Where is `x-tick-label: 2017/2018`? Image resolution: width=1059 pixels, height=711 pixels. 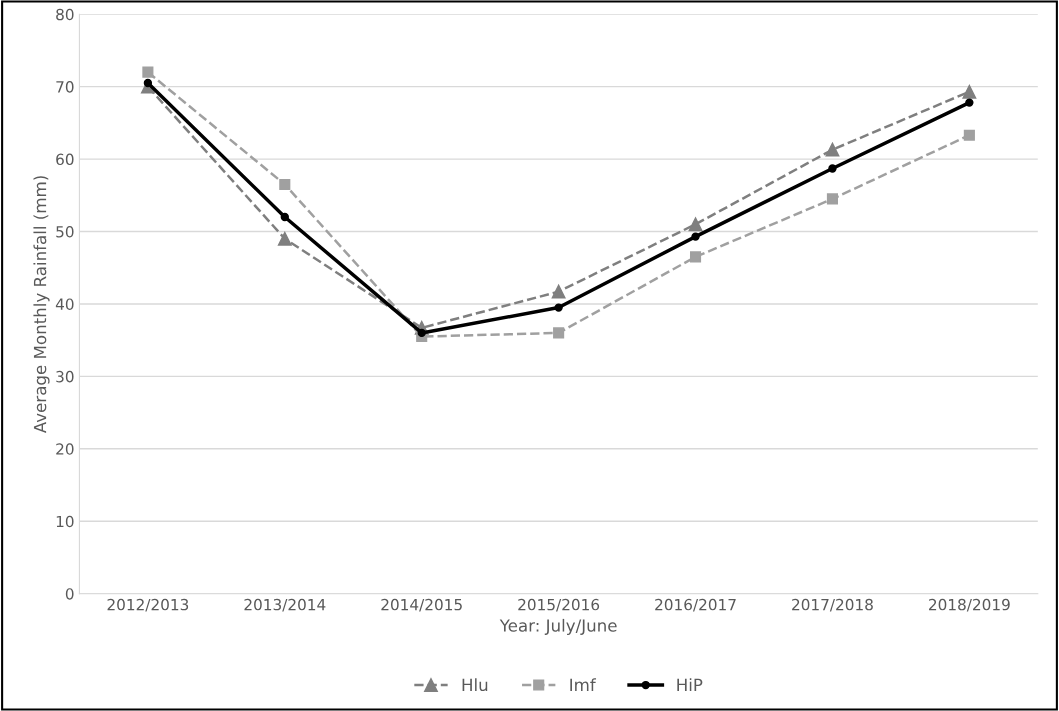 x-tick-label: 2017/2018 is located at coordinates (832, 605).